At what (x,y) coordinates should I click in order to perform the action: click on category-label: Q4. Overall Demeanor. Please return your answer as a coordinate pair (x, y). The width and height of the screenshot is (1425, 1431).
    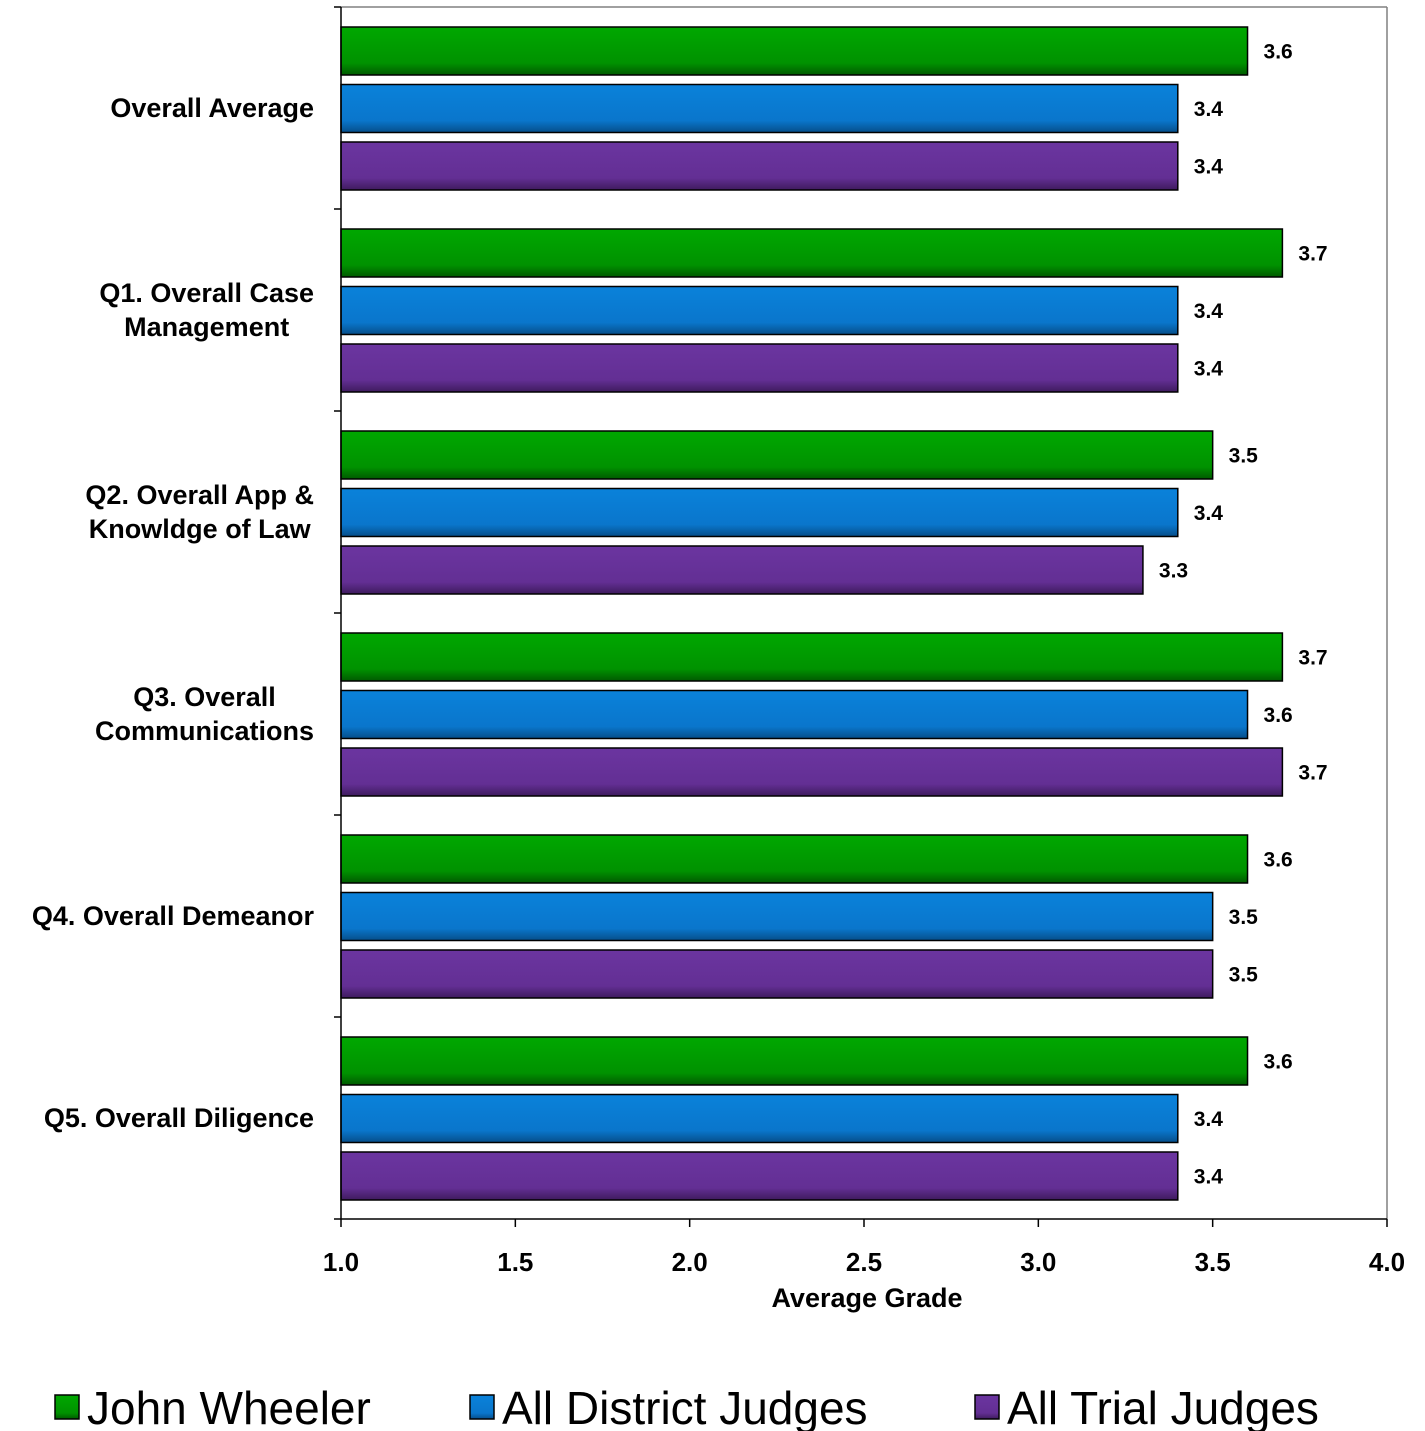
    Looking at the image, I should click on (173, 916).